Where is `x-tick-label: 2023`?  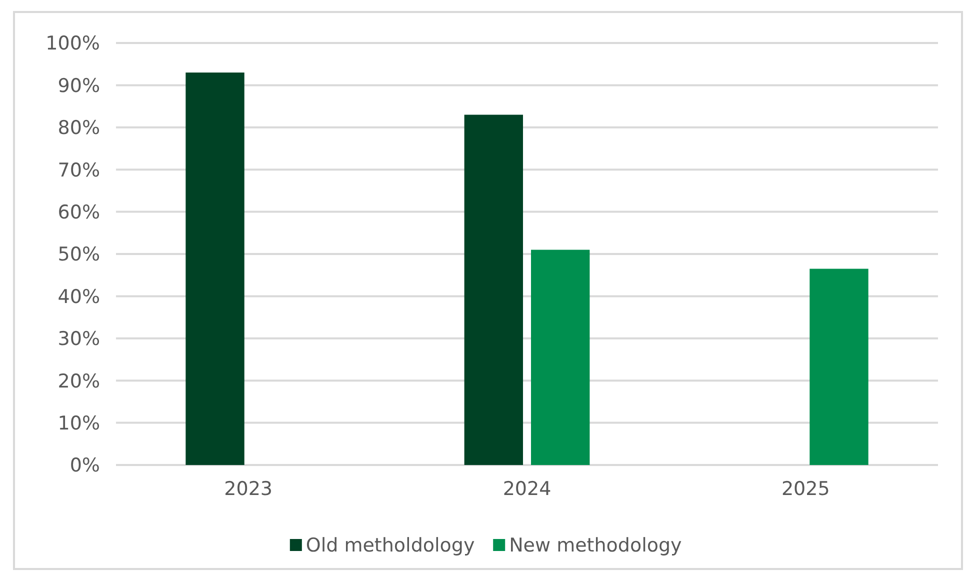
x-tick-label: 2023 is located at coordinates (248, 489).